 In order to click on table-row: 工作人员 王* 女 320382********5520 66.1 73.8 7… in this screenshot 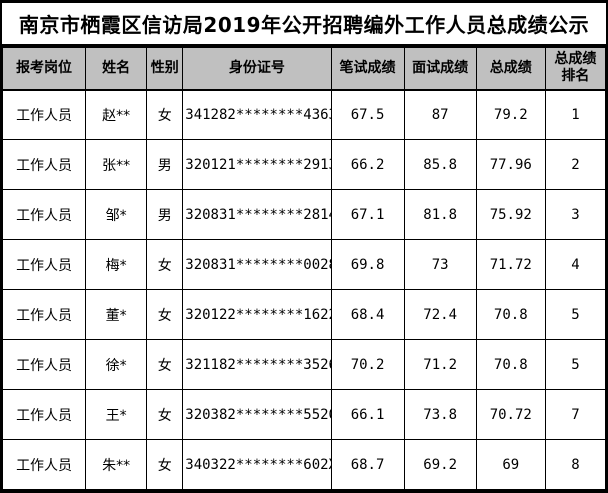, I will do `click(304, 414)`.